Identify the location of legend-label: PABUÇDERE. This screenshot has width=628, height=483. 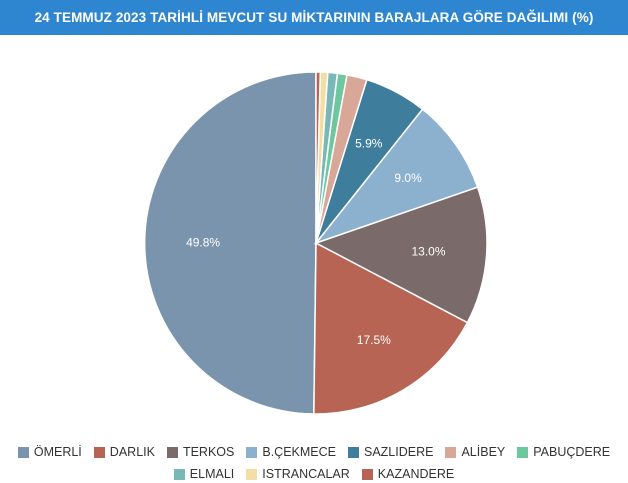
(572, 452).